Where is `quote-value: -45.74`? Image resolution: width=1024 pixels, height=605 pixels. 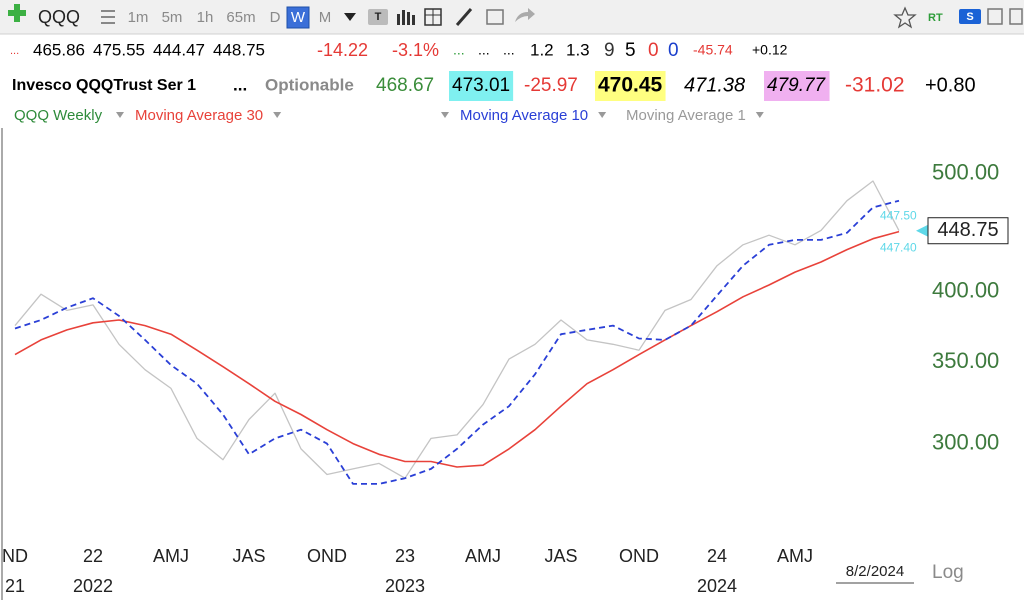
quote-value: -45.74 is located at coordinates (713, 50).